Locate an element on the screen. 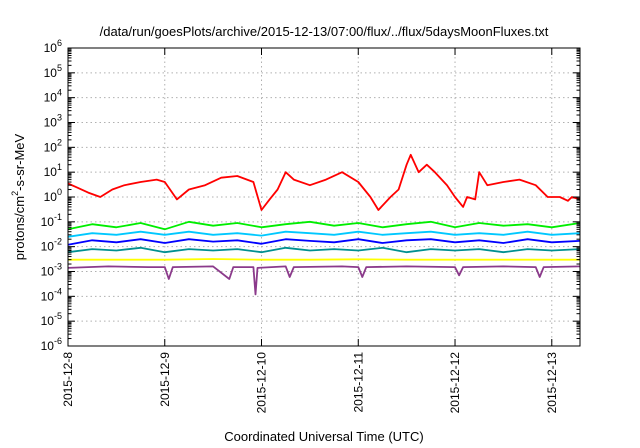 The height and width of the screenshot is (448, 640). x-tick-label: 2015-12-12 is located at coordinates (455, 383).